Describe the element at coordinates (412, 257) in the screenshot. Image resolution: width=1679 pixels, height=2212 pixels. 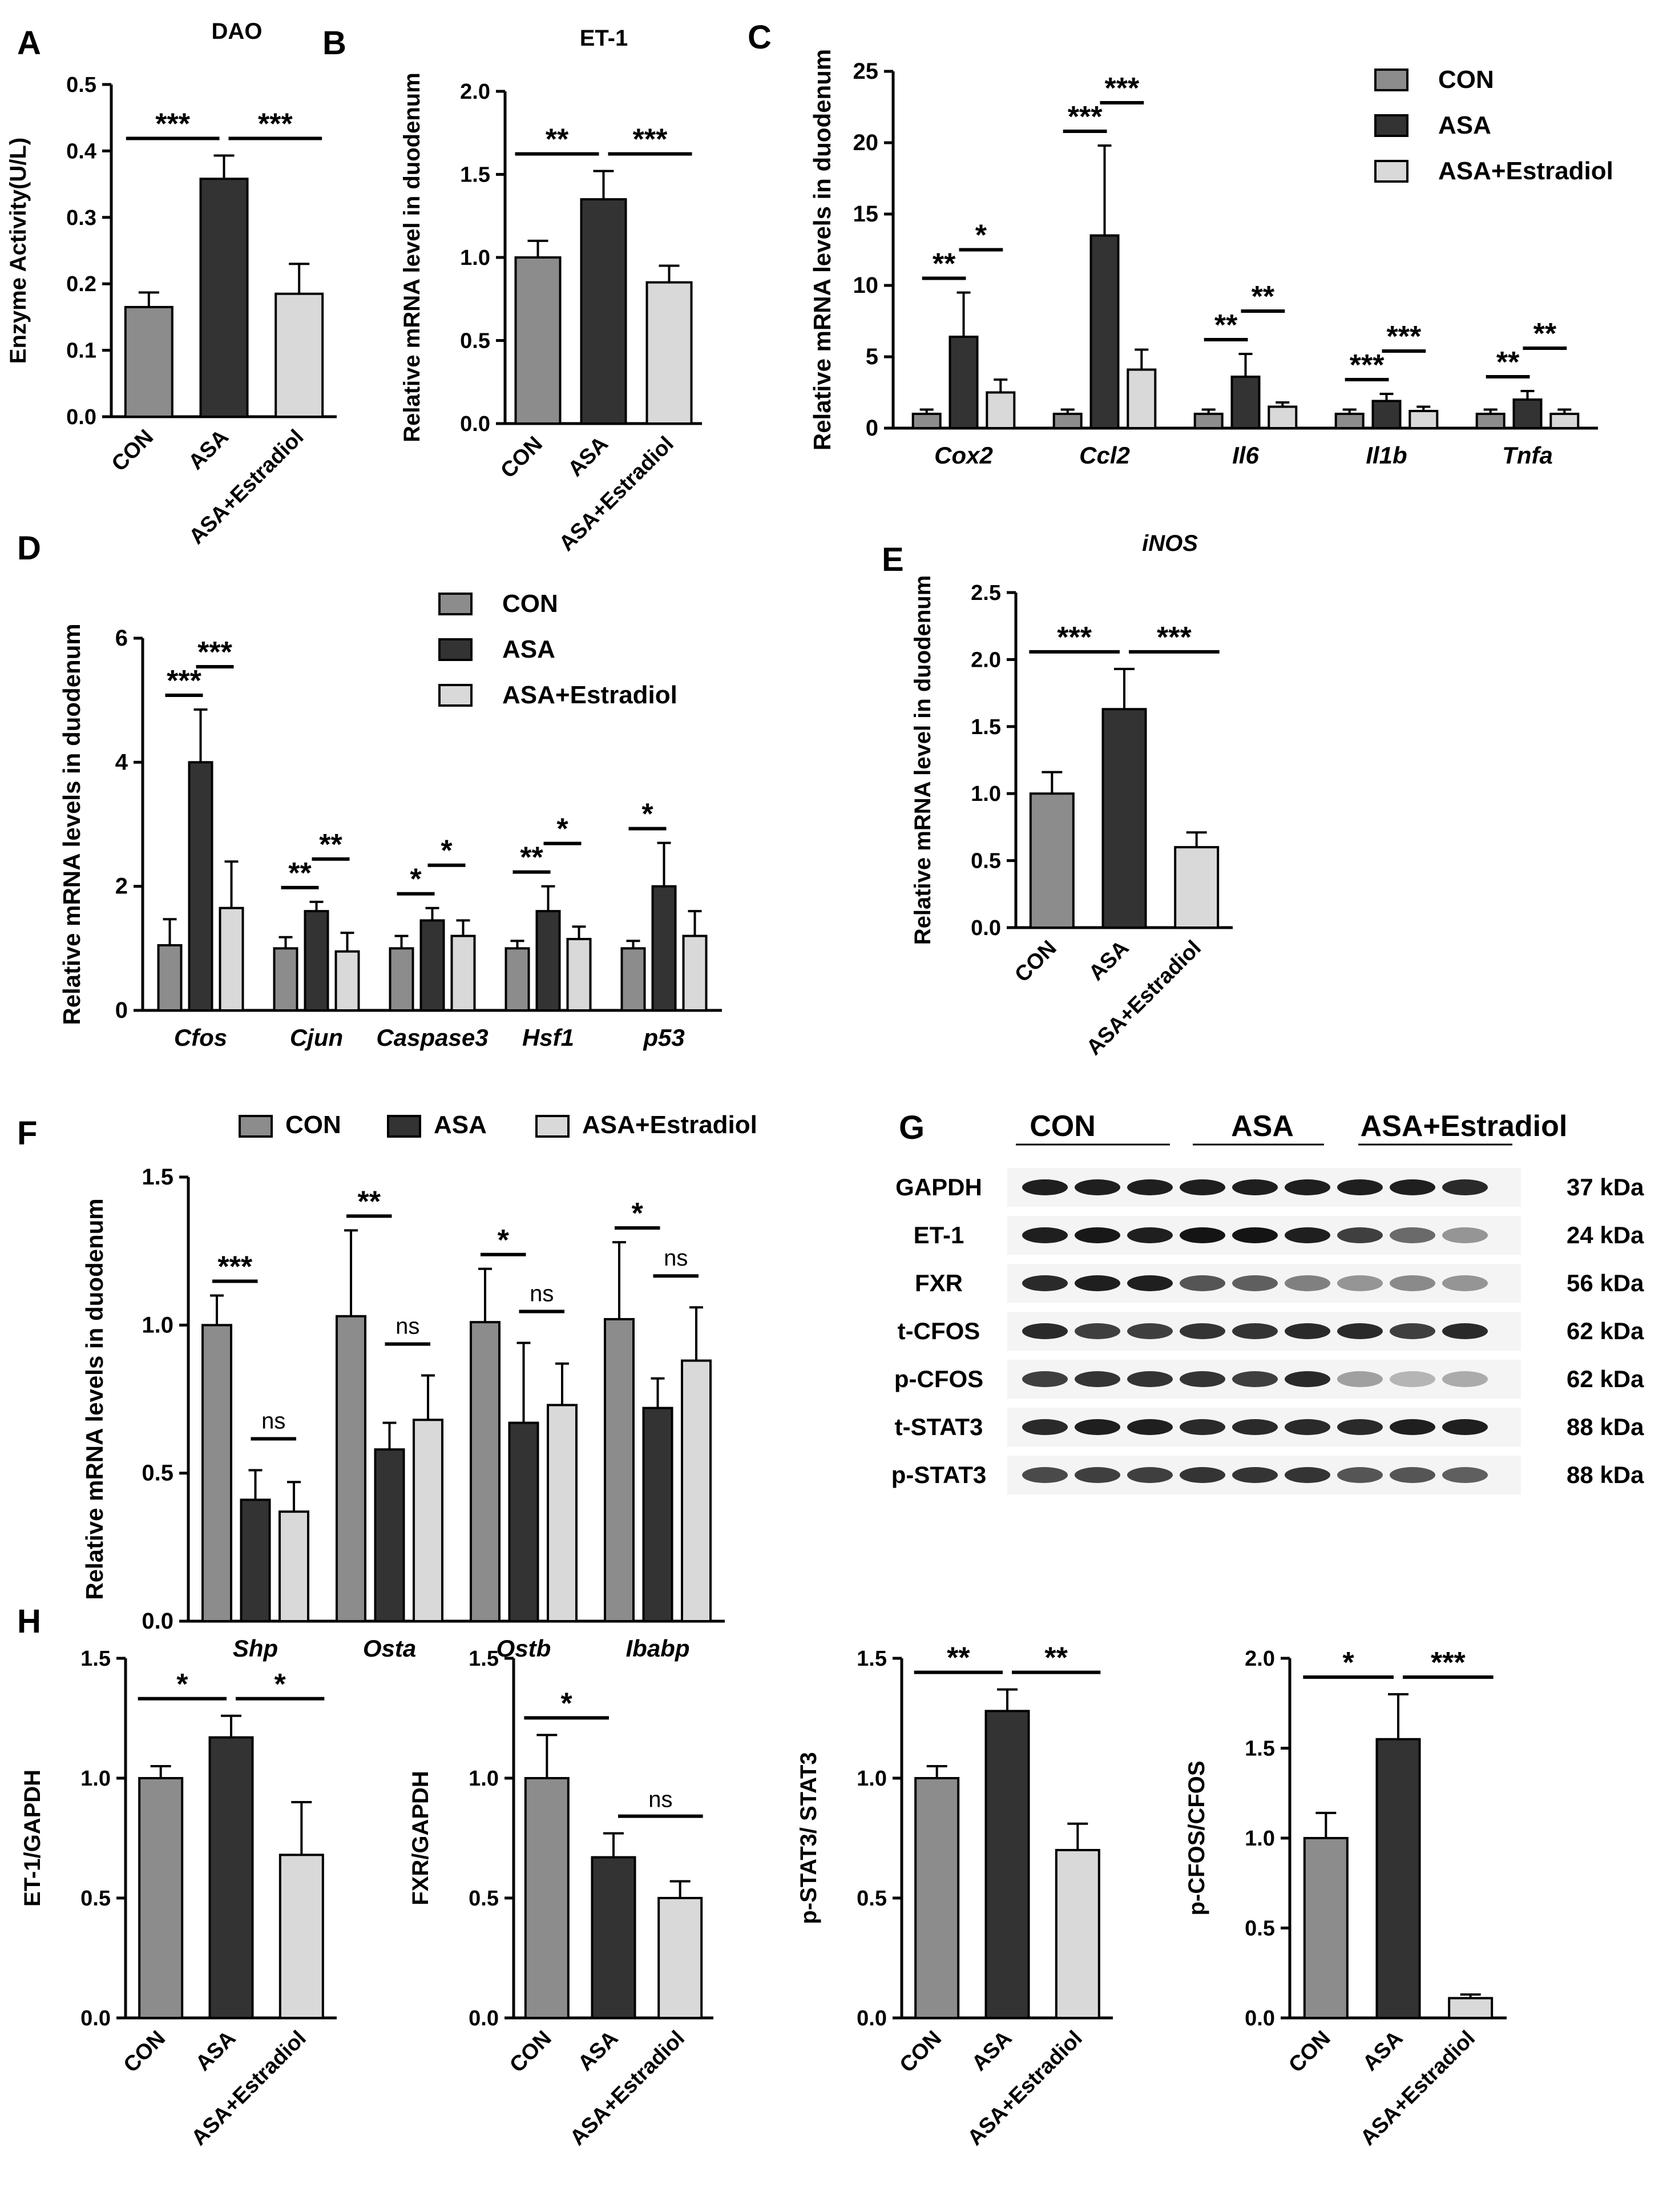
I see `y-axis-label: Relative mRNA level in duodenum` at that location.